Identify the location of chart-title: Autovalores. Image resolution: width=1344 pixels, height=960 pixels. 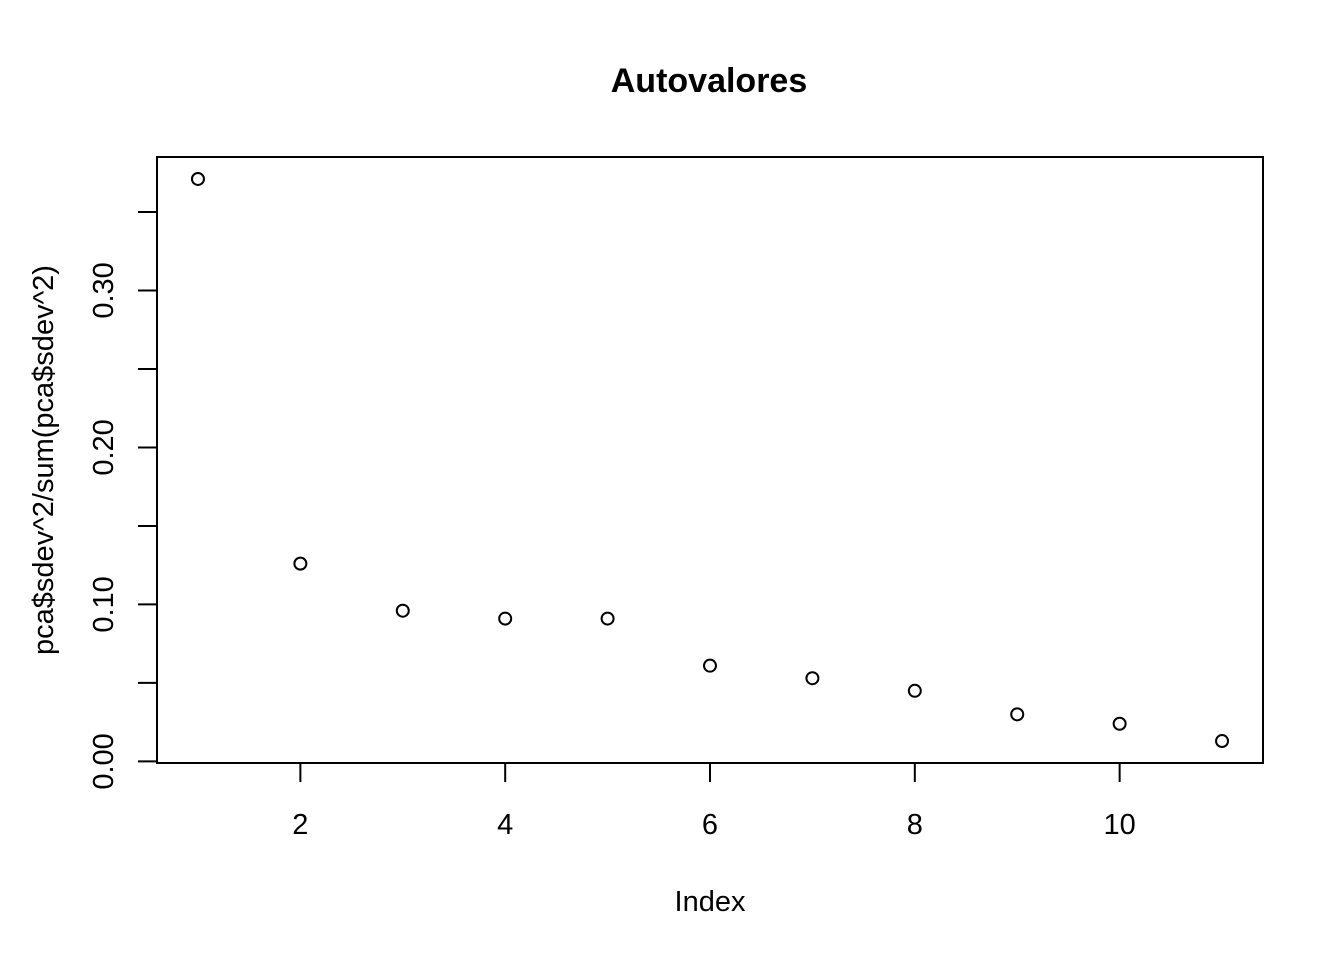
(709, 81).